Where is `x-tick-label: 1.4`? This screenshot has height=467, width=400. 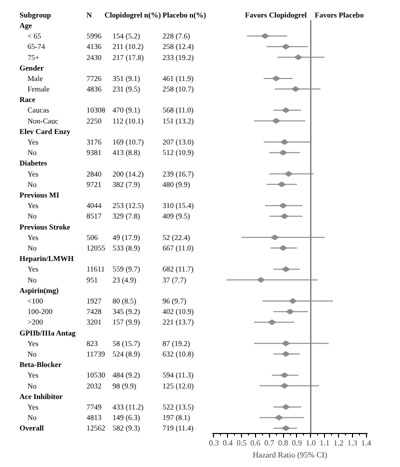 x-tick-label: 1.4 is located at coordinates (366, 443).